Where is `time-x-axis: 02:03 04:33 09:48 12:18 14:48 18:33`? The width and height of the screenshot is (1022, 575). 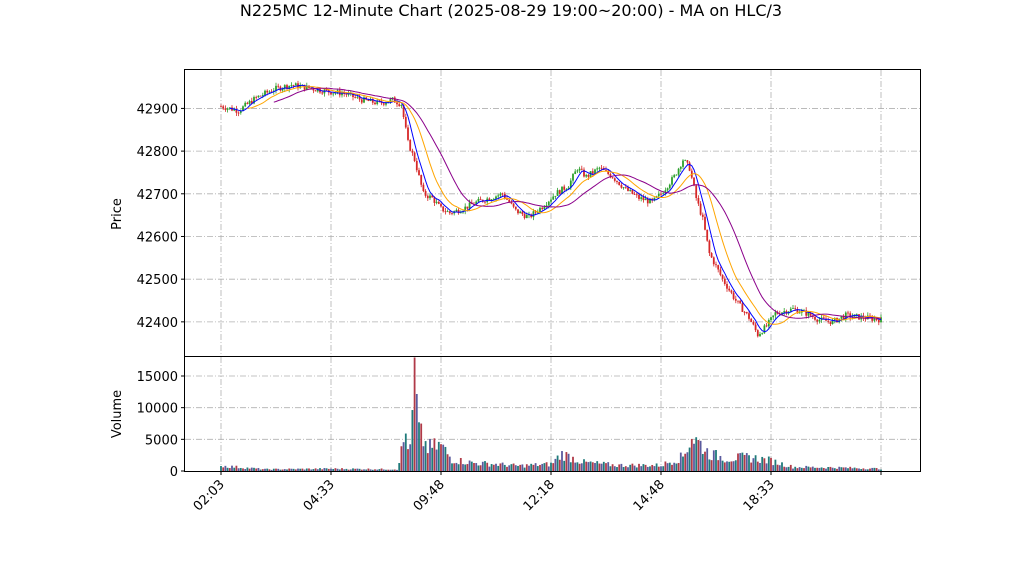
time-x-axis: 02:03 04:33 09:48 12:18 14:48 18:33 is located at coordinates (536, 492).